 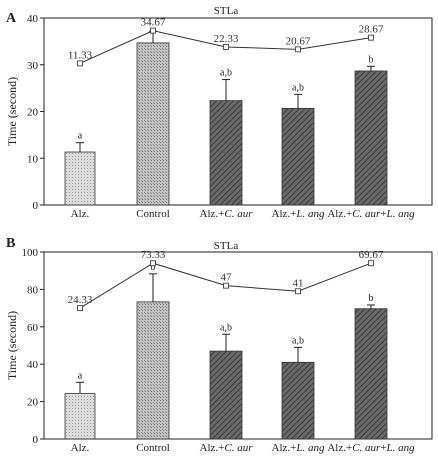 What do you see at coordinates (298, 283) in the screenshot?
I see `mean-value-label: 41` at bounding box center [298, 283].